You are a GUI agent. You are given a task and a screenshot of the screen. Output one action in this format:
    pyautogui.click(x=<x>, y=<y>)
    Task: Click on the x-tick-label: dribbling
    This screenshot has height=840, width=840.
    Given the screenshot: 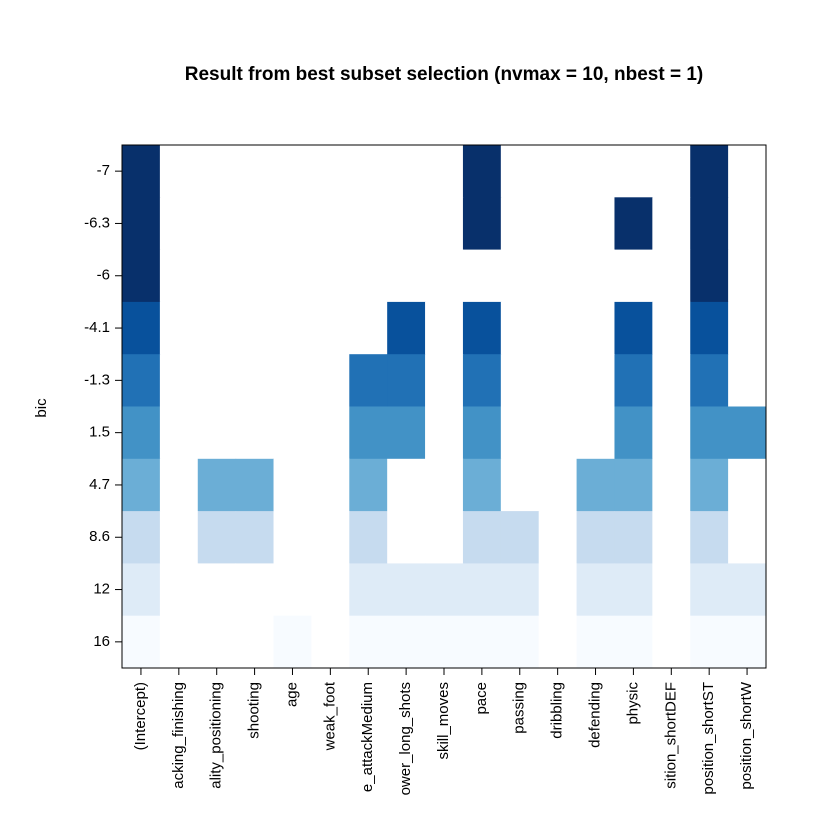 What is the action you would take?
    pyautogui.click(x=557, y=710)
    